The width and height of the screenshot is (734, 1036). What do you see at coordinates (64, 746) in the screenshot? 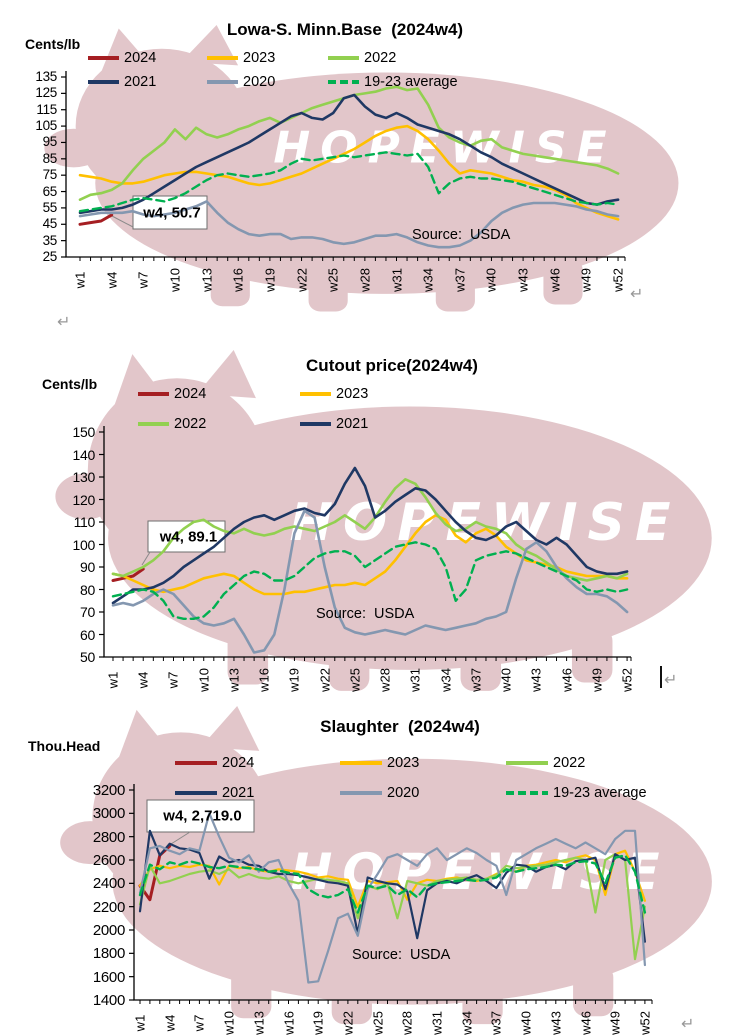
I see `axis-units-label: Thou.Head` at bounding box center [64, 746].